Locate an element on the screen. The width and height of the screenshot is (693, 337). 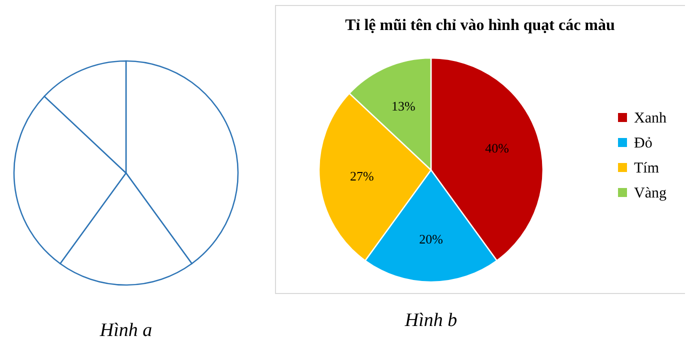
text: Hình b is located at coordinates (431, 320).